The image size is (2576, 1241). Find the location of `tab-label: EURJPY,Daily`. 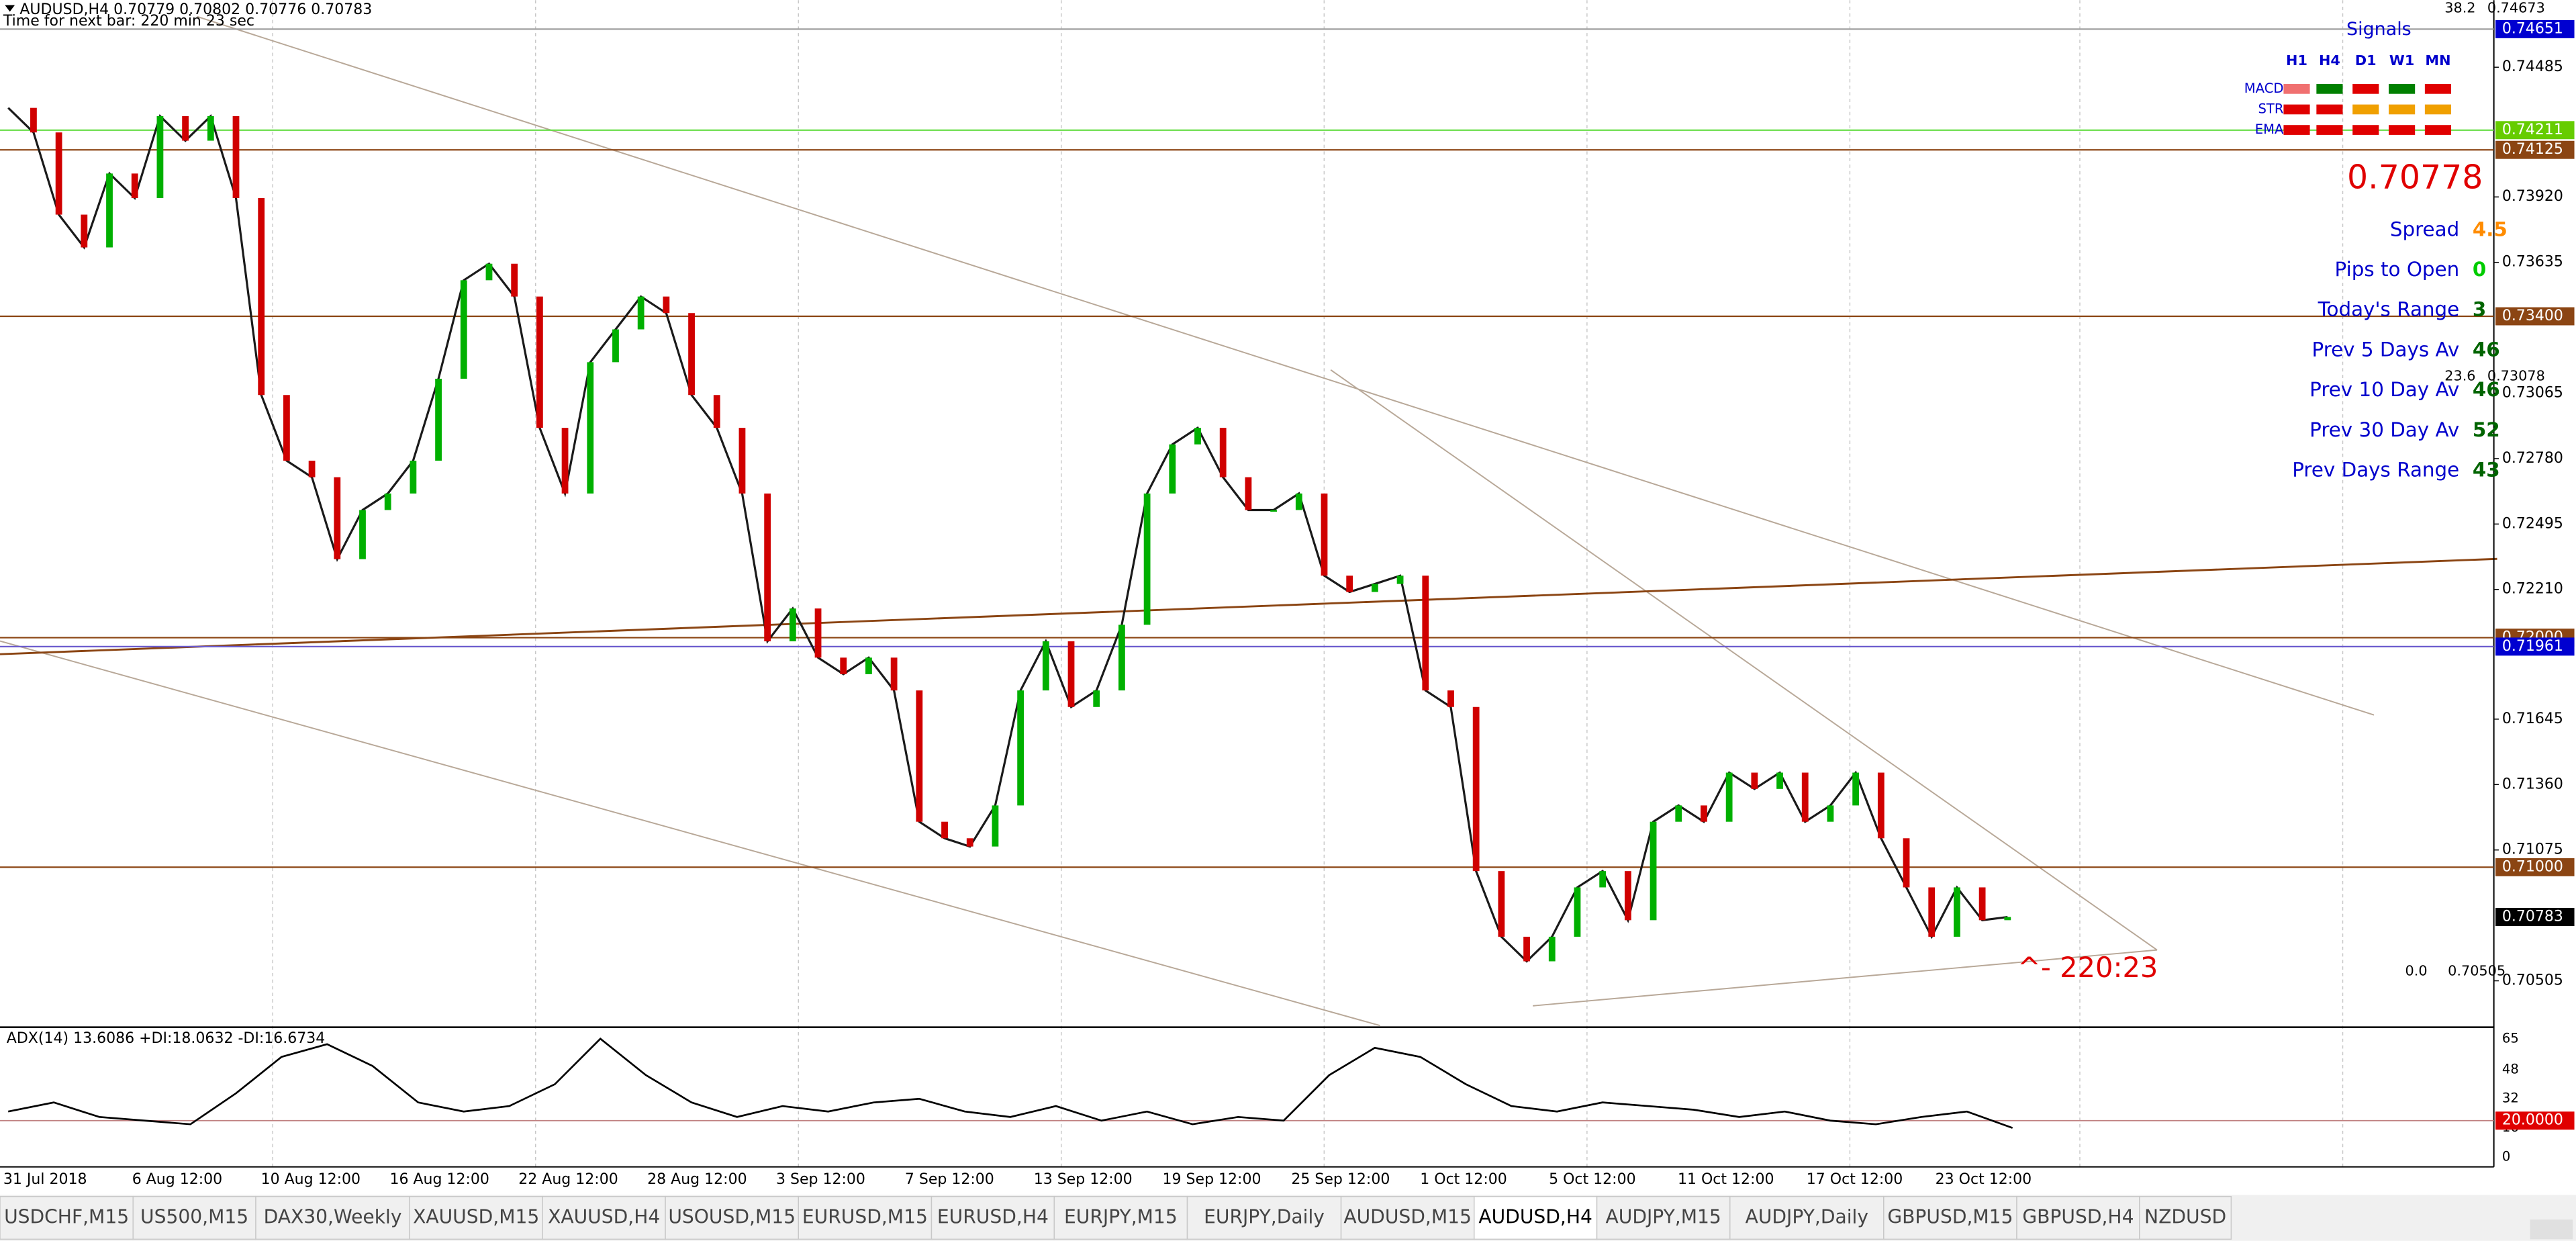

tab-label: EURJPY,Daily is located at coordinates (1264, 1217).